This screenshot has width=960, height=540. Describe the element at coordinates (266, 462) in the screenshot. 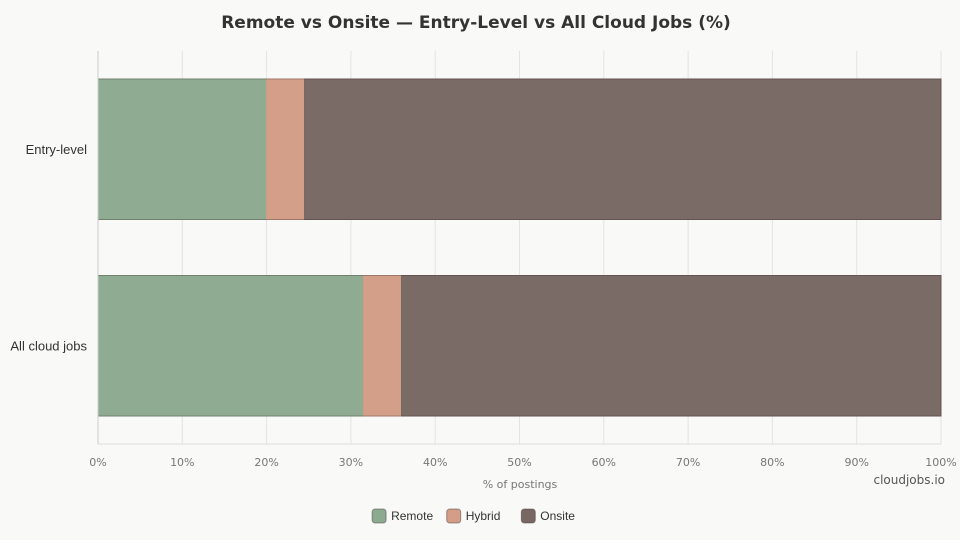

I see `x-tick-label: 20%` at that location.